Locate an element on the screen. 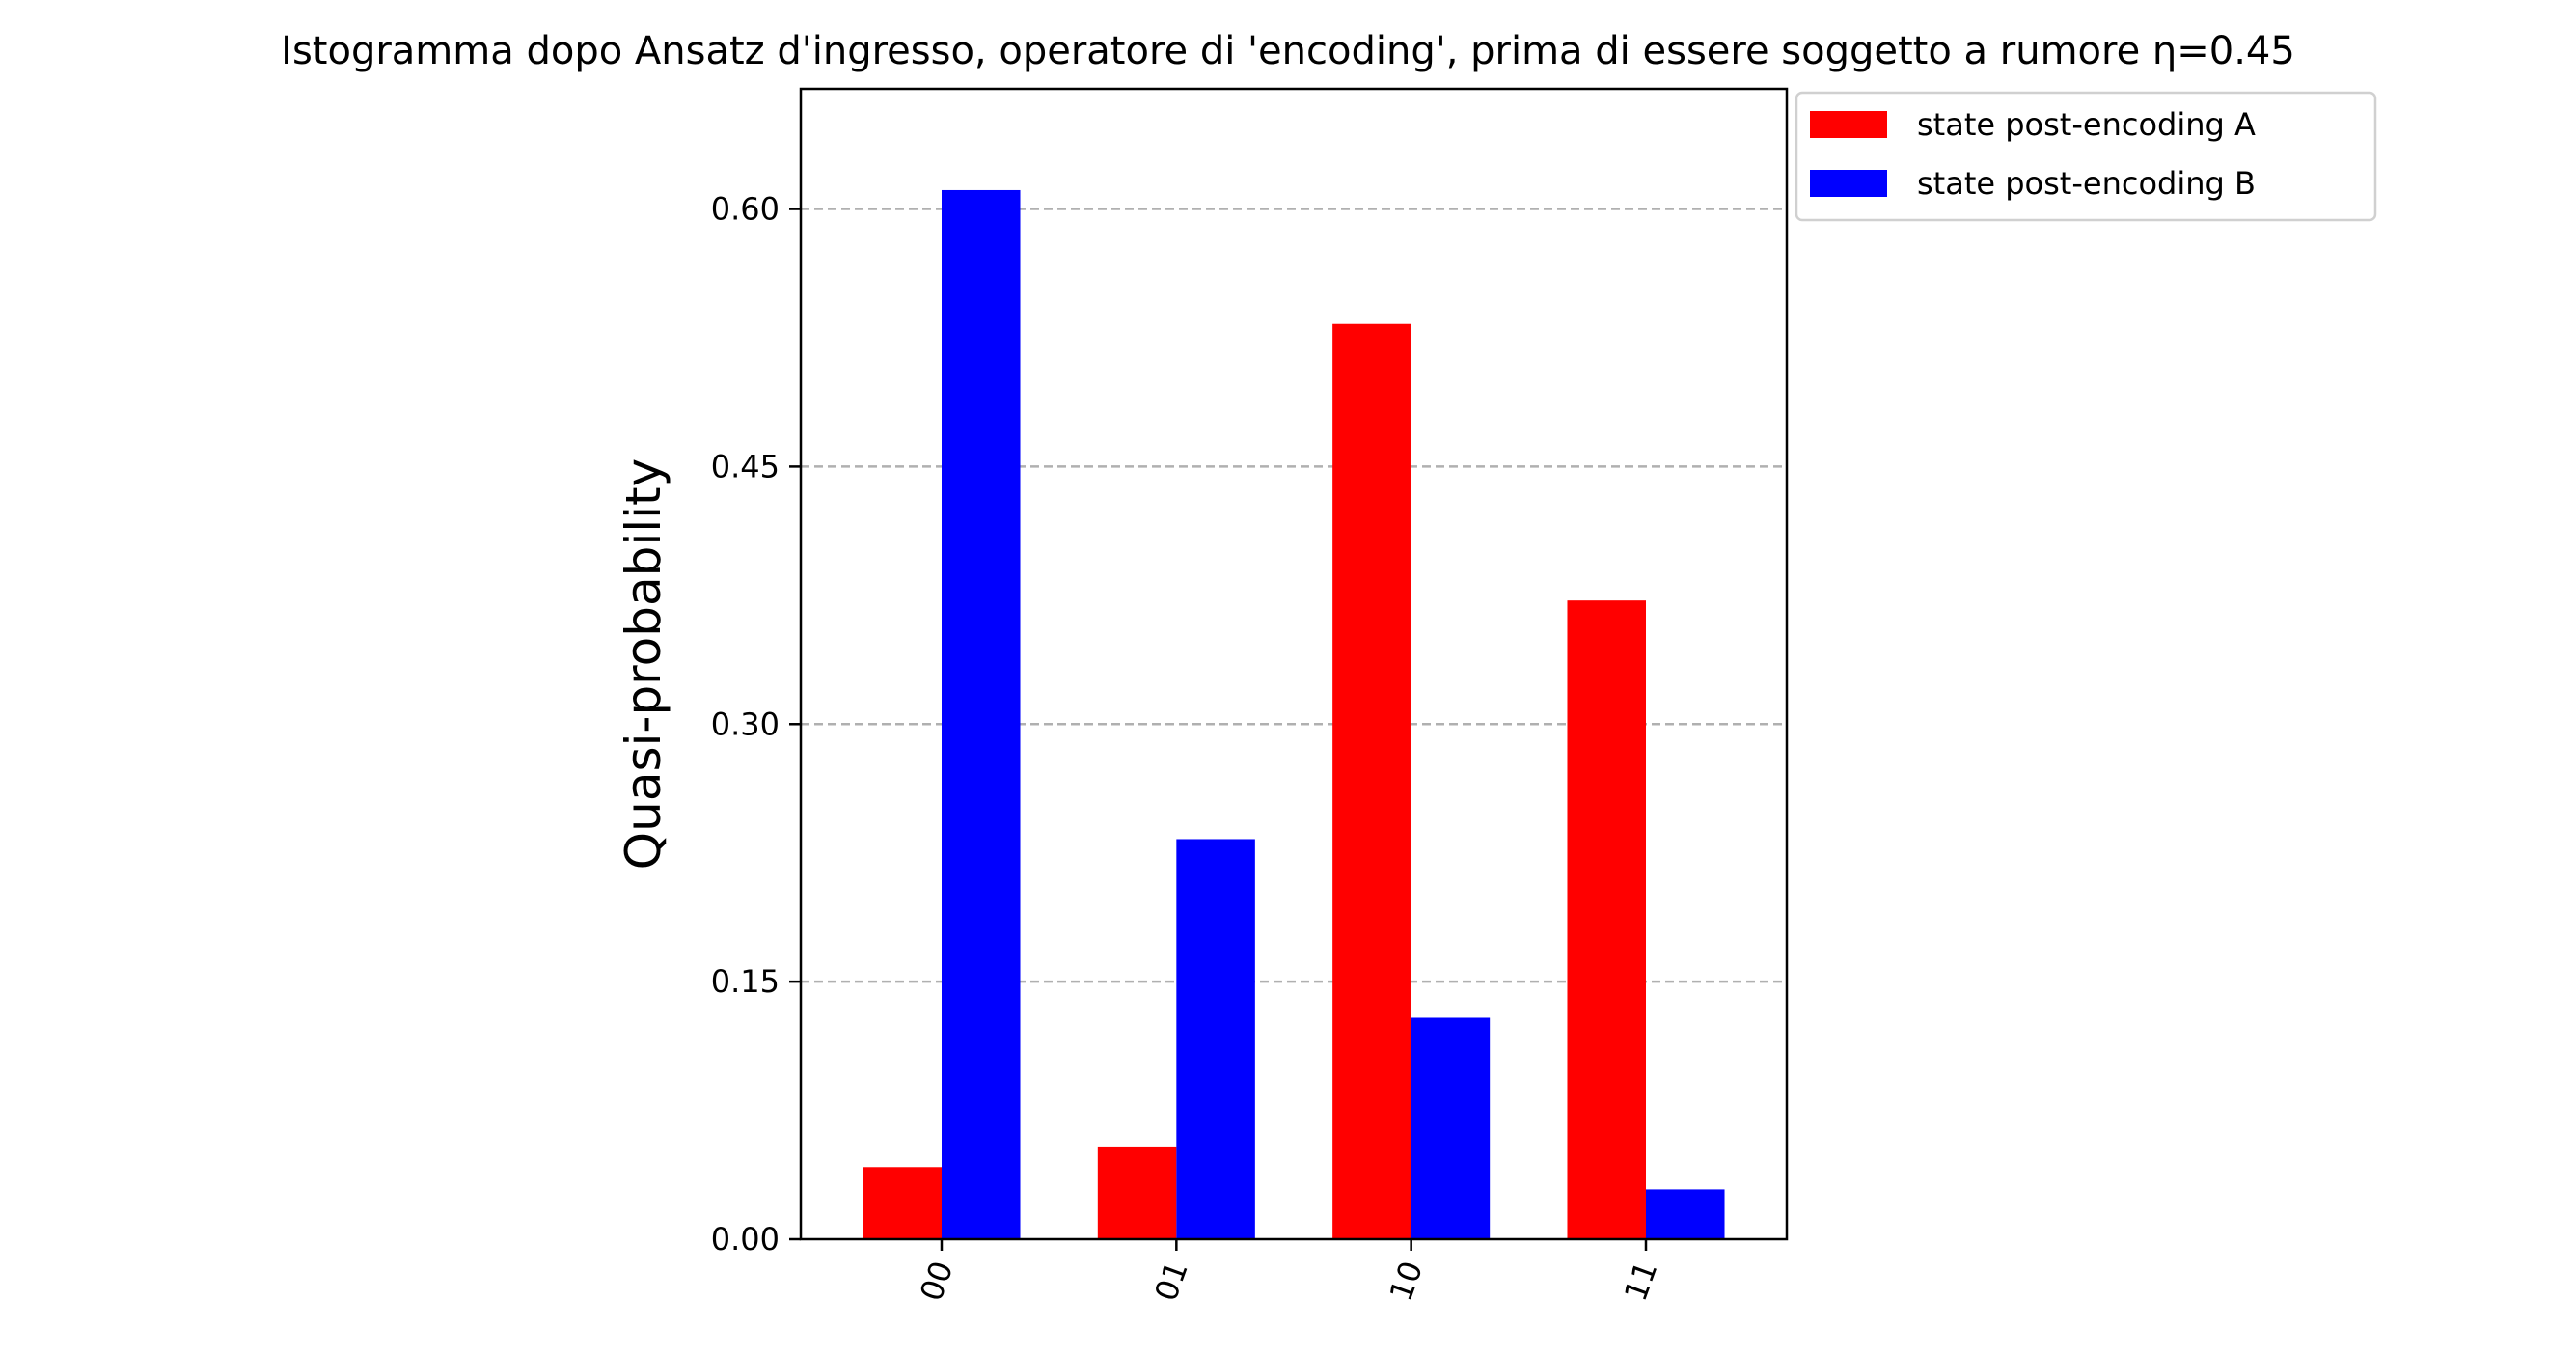 This screenshot has height=1356, width=2576. legend-label: state post-encoding A is located at coordinates (2087, 124).